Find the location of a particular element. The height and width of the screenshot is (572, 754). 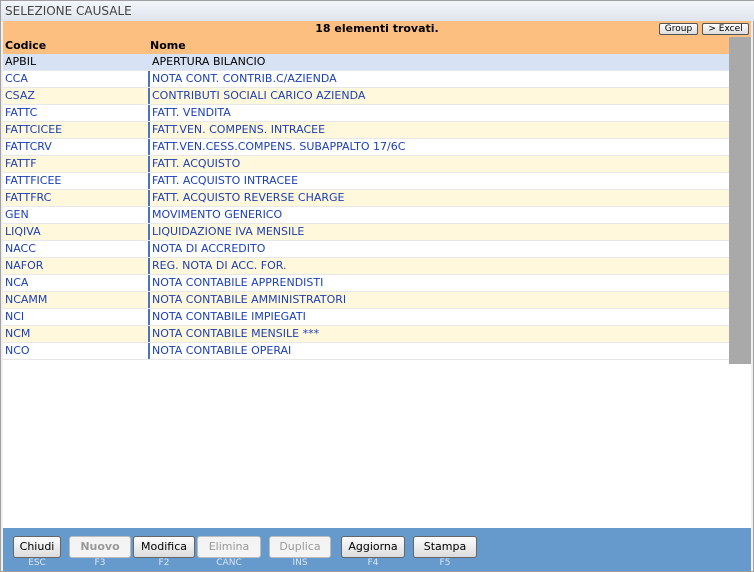

column-header-nome: Nome is located at coordinates (168, 45).